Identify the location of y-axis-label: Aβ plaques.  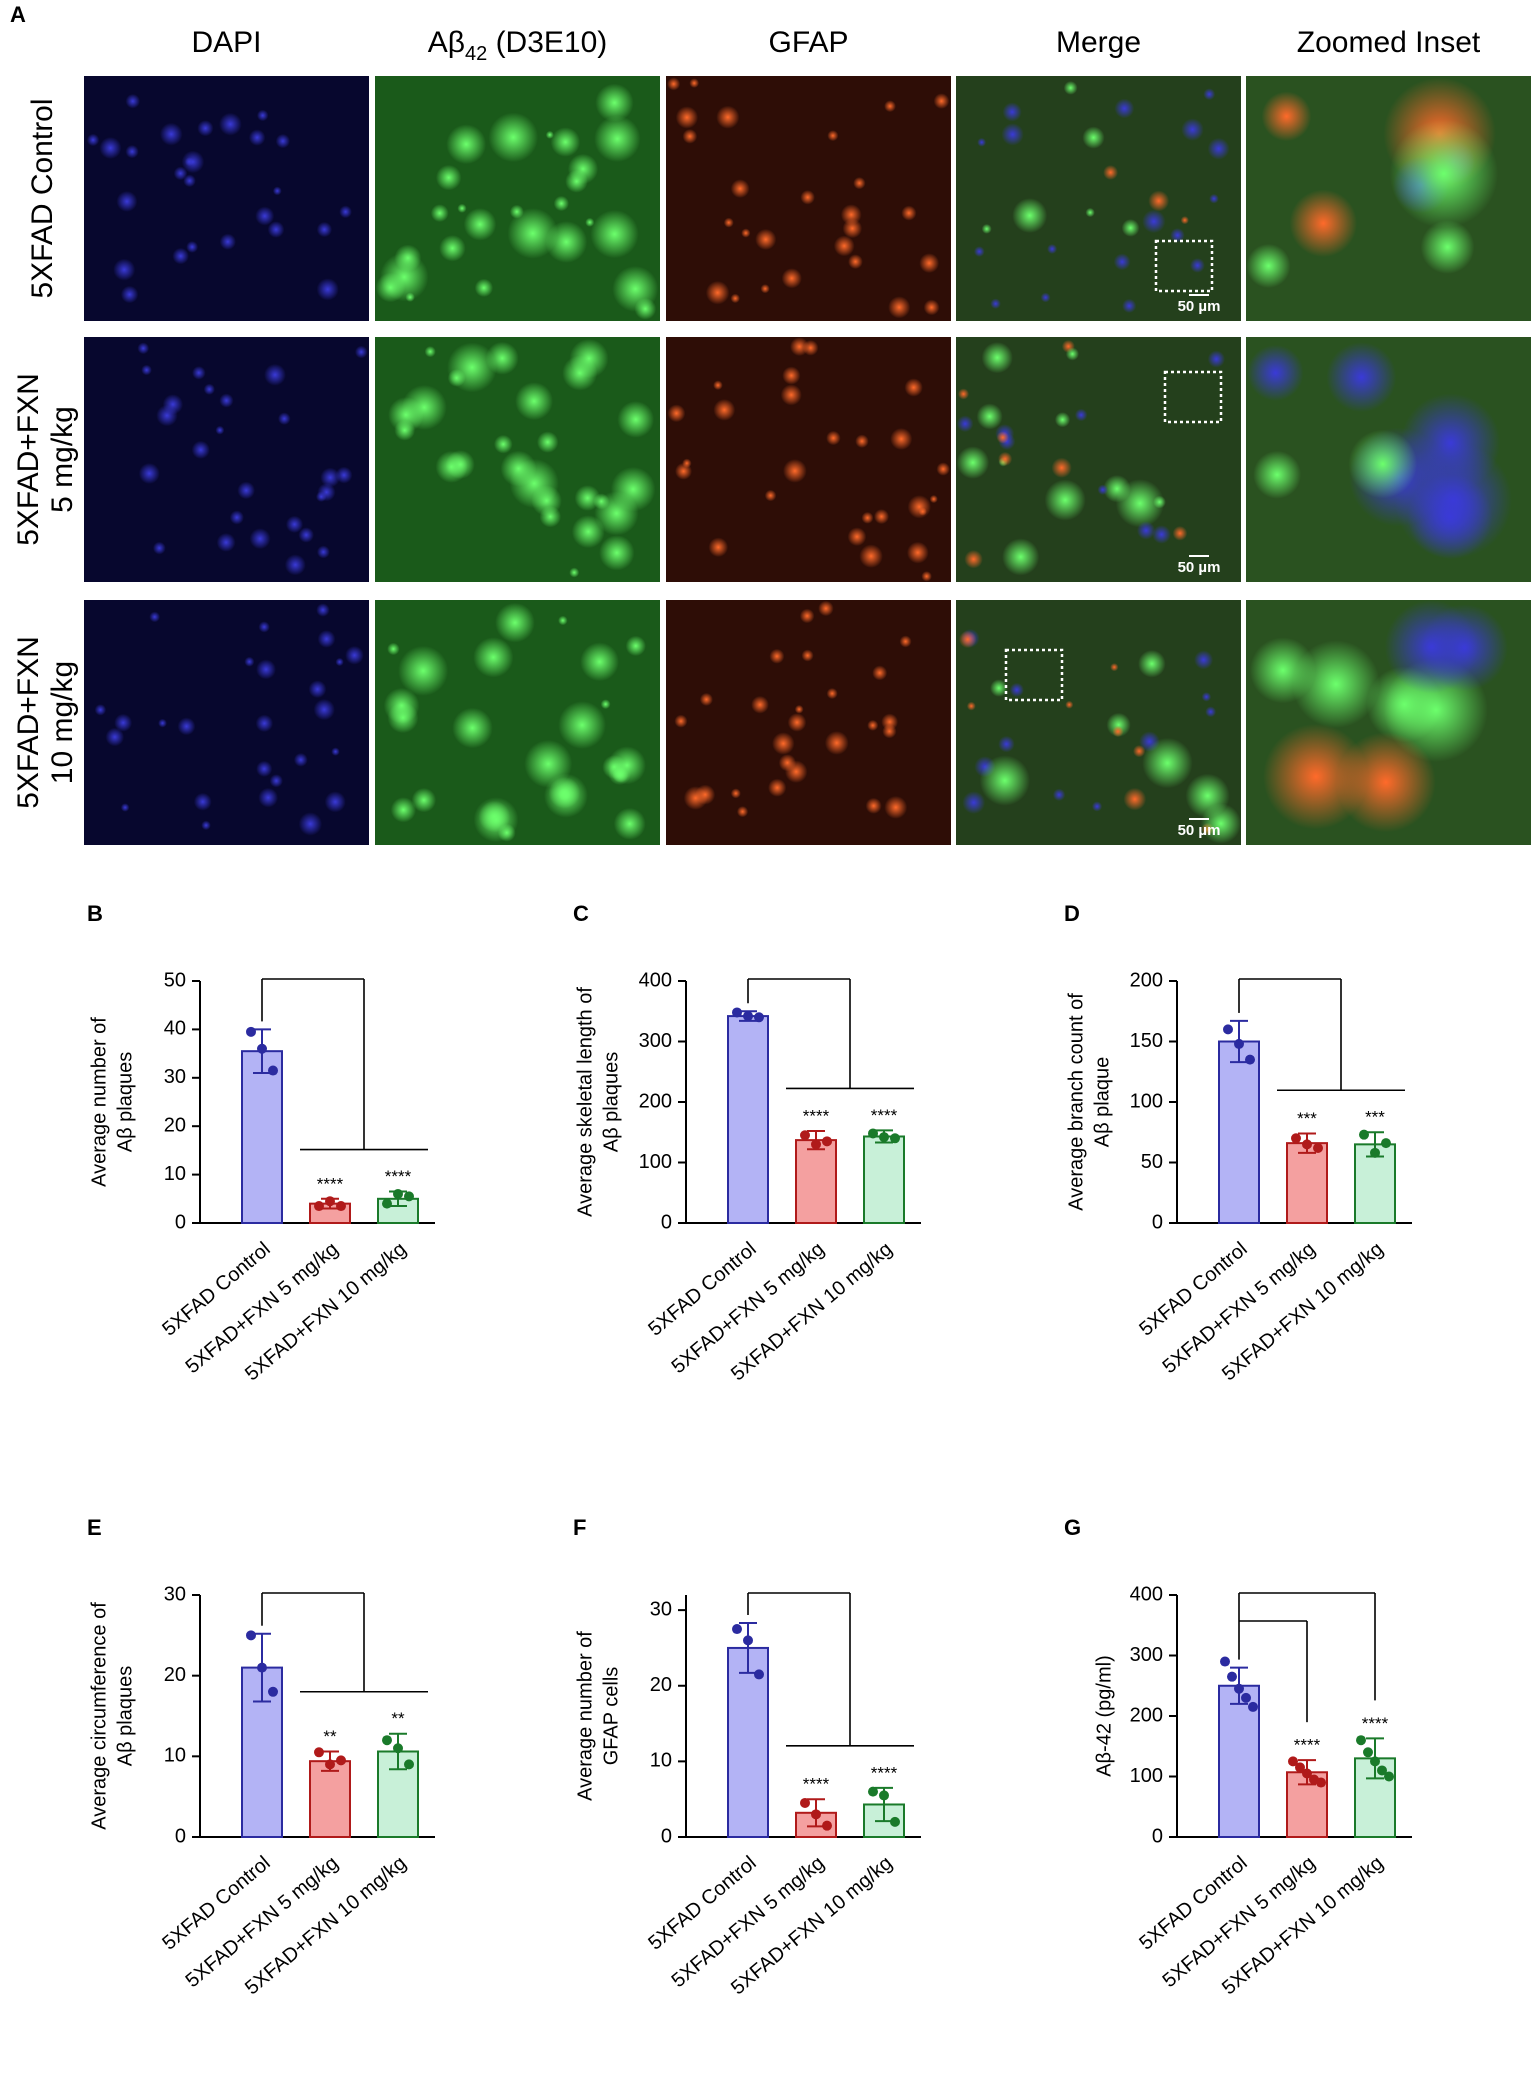
(125, 1102).